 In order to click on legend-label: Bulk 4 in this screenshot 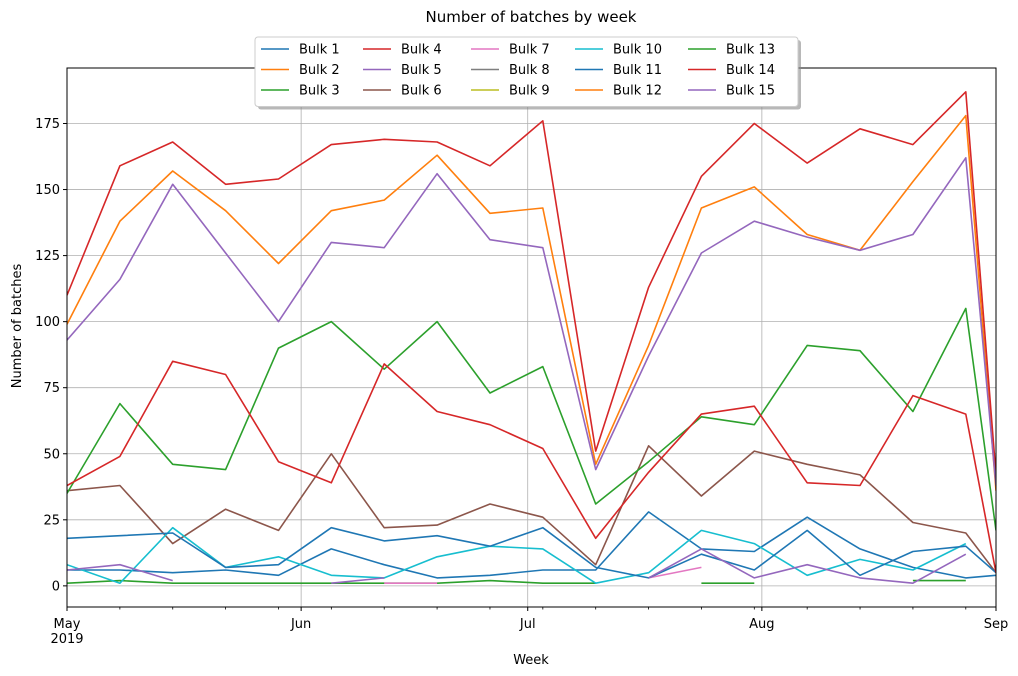, I will do `click(421, 50)`.